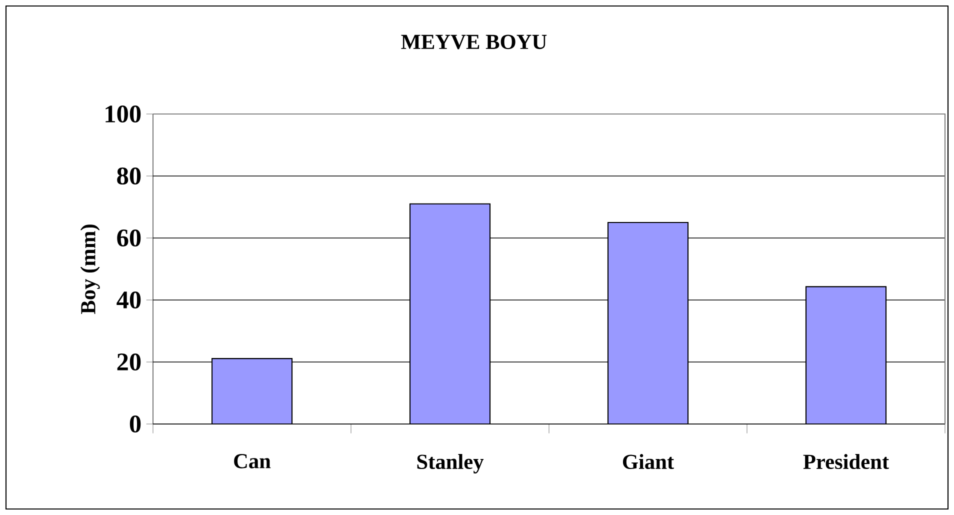  I want to click on x-tick-label: Can, so click(252, 461).